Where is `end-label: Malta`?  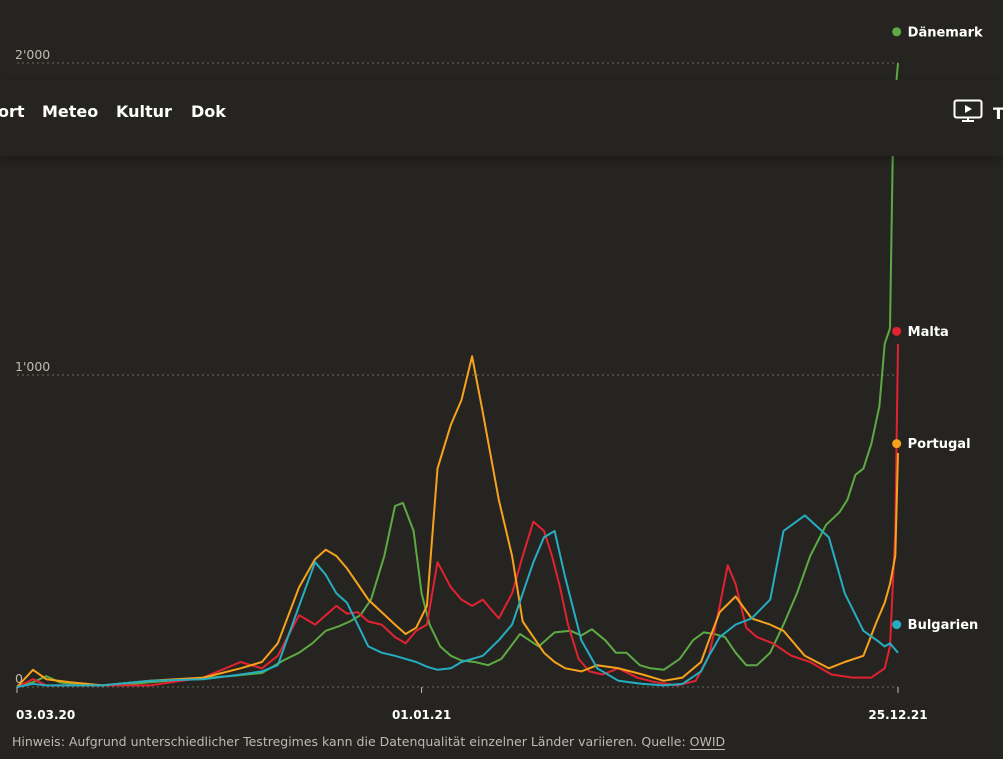
end-label: Malta is located at coordinates (928, 332).